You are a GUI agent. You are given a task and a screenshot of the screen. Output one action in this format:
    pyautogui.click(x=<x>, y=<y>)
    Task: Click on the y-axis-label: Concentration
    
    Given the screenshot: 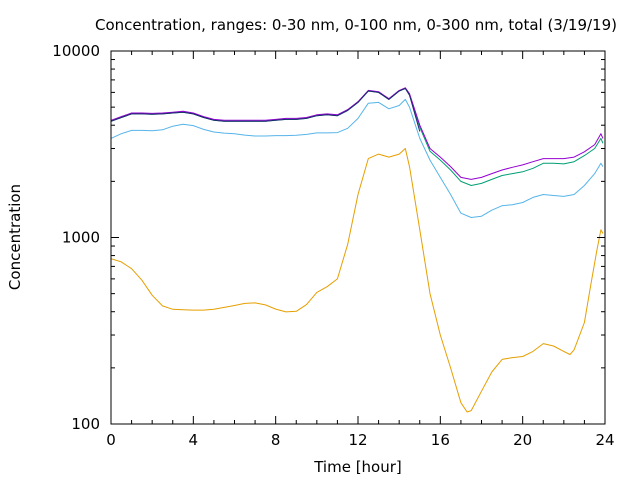 What is the action you would take?
    pyautogui.click(x=15, y=237)
    